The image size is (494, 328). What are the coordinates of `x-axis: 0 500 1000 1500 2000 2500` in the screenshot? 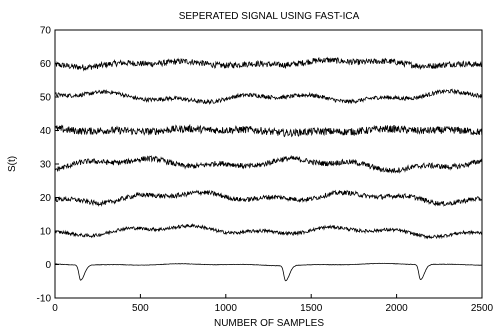 It's located at (273, 304).